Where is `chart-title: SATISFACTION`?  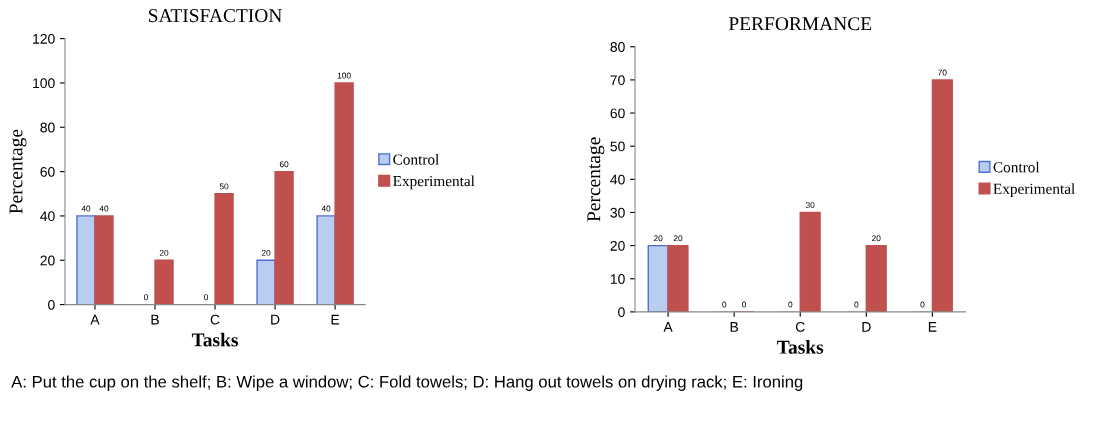 chart-title: SATISFACTION is located at coordinates (215, 16).